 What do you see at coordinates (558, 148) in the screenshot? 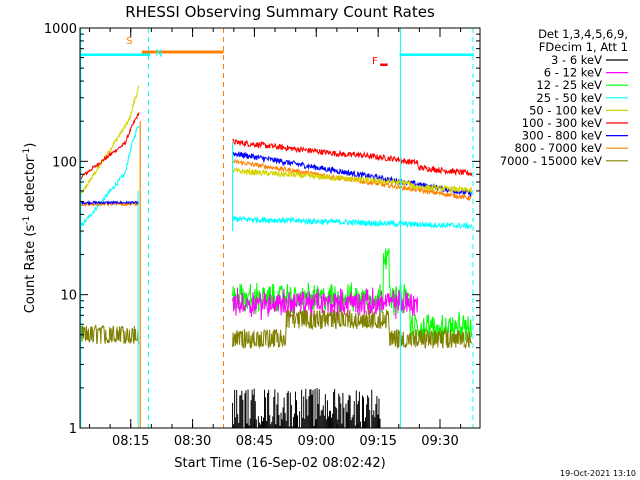
I see `legend-label: 800 - 7000 keV` at bounding box center [558, 148].